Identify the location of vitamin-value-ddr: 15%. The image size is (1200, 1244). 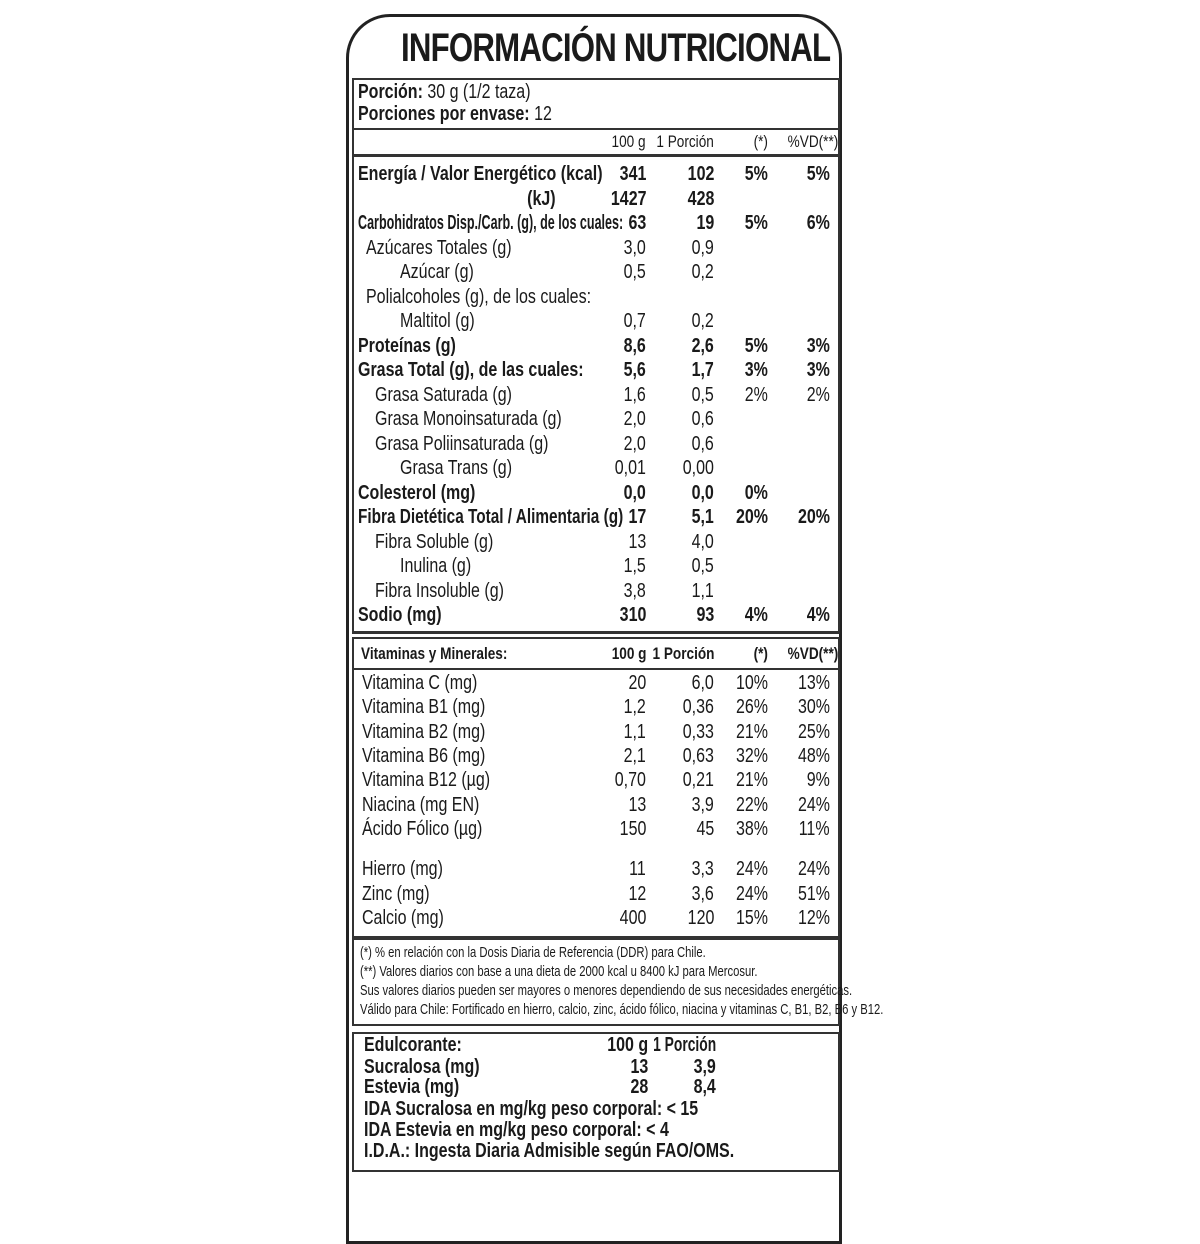
(751, 918).